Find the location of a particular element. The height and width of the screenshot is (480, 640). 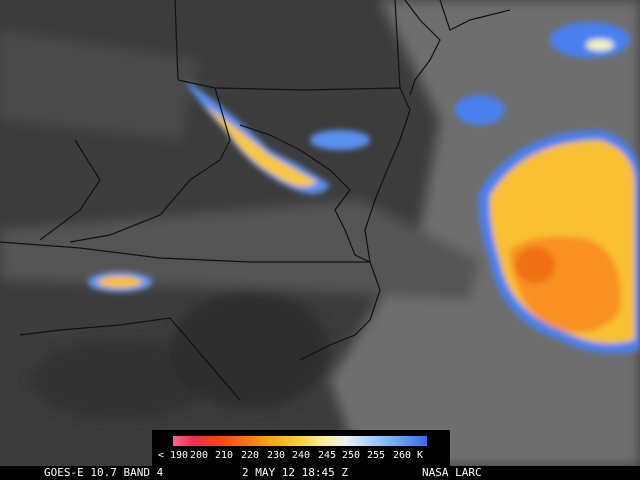

scale-label: 210 is located at coordinates (224, 455).